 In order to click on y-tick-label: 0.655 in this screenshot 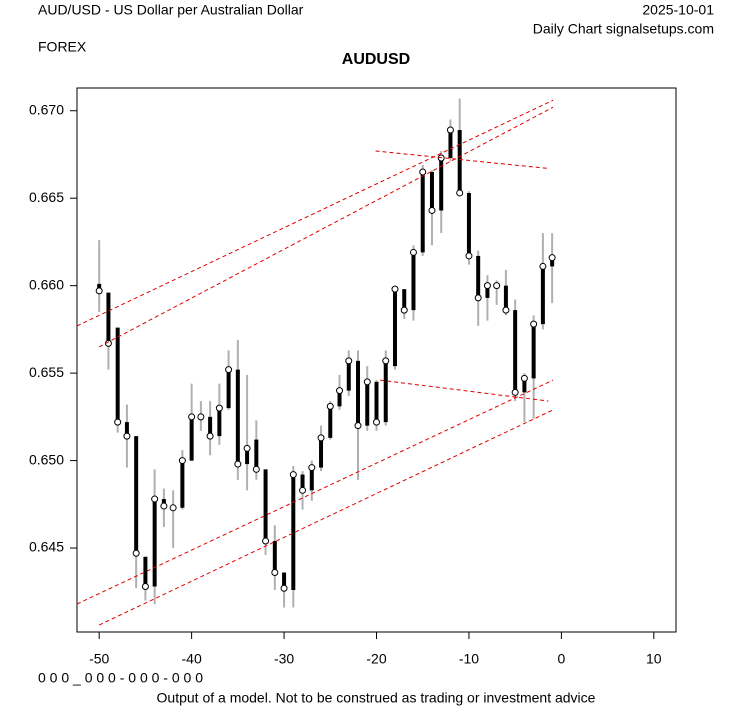, I will do `click(46, 372)`.